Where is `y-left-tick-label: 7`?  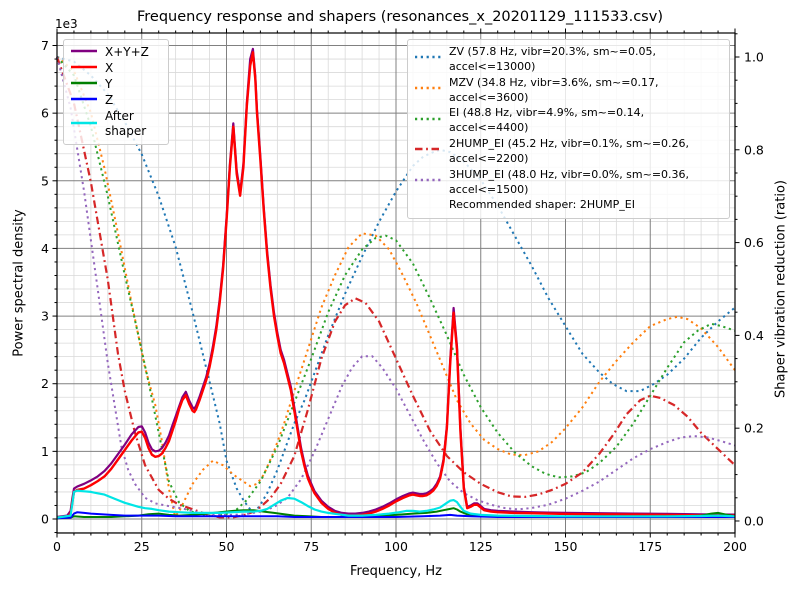
y-left-tick-label: 7 is located at coordinates (45, 45).